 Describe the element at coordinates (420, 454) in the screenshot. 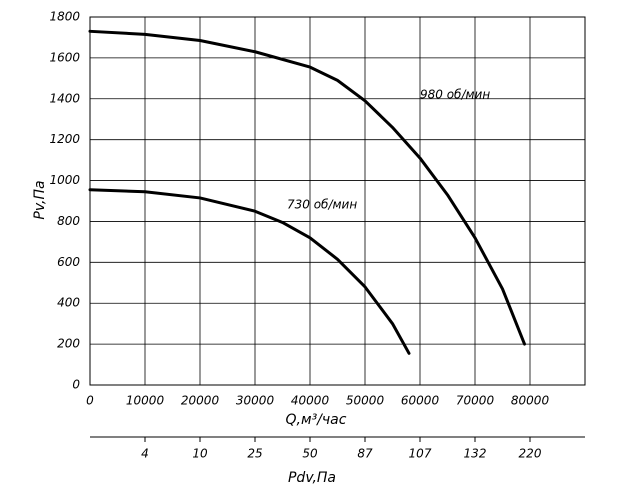

I see `x2-tick-label: 107` at that location.